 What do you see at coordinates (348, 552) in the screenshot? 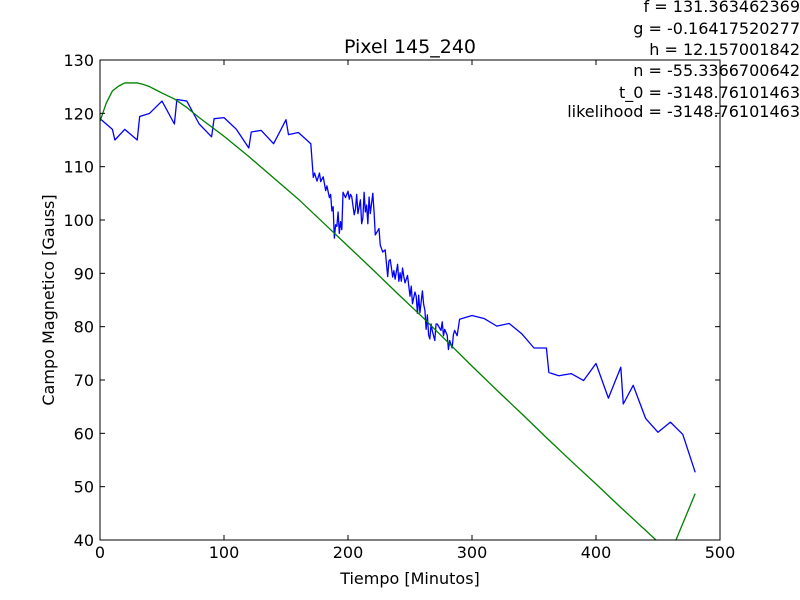
I see `x-tick-label: 200` at bounding box center [348, 552].